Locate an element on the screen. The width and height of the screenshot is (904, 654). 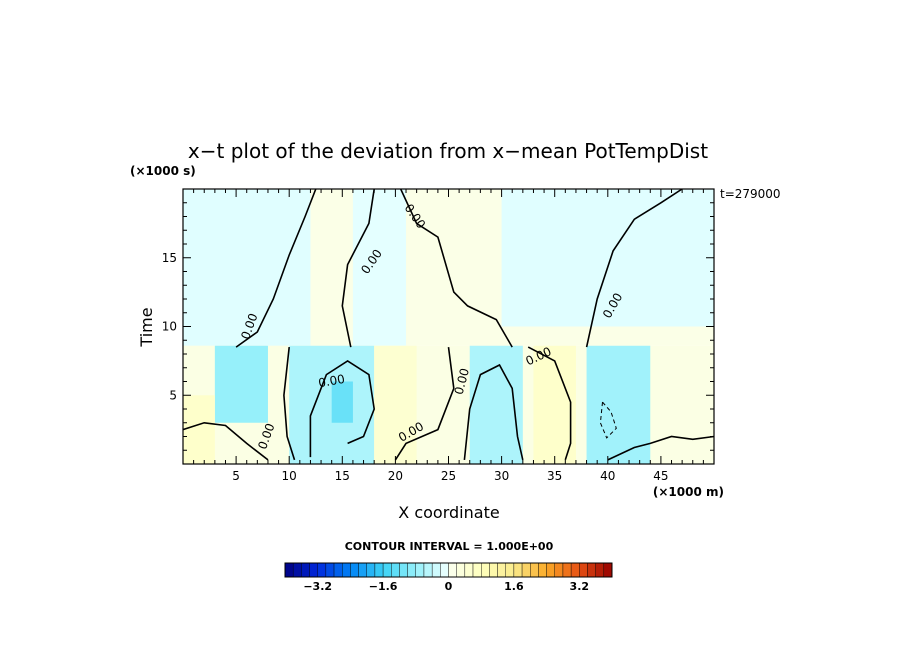
colorbar-tick-label: 1.6 is located at coordinates (514, 586).